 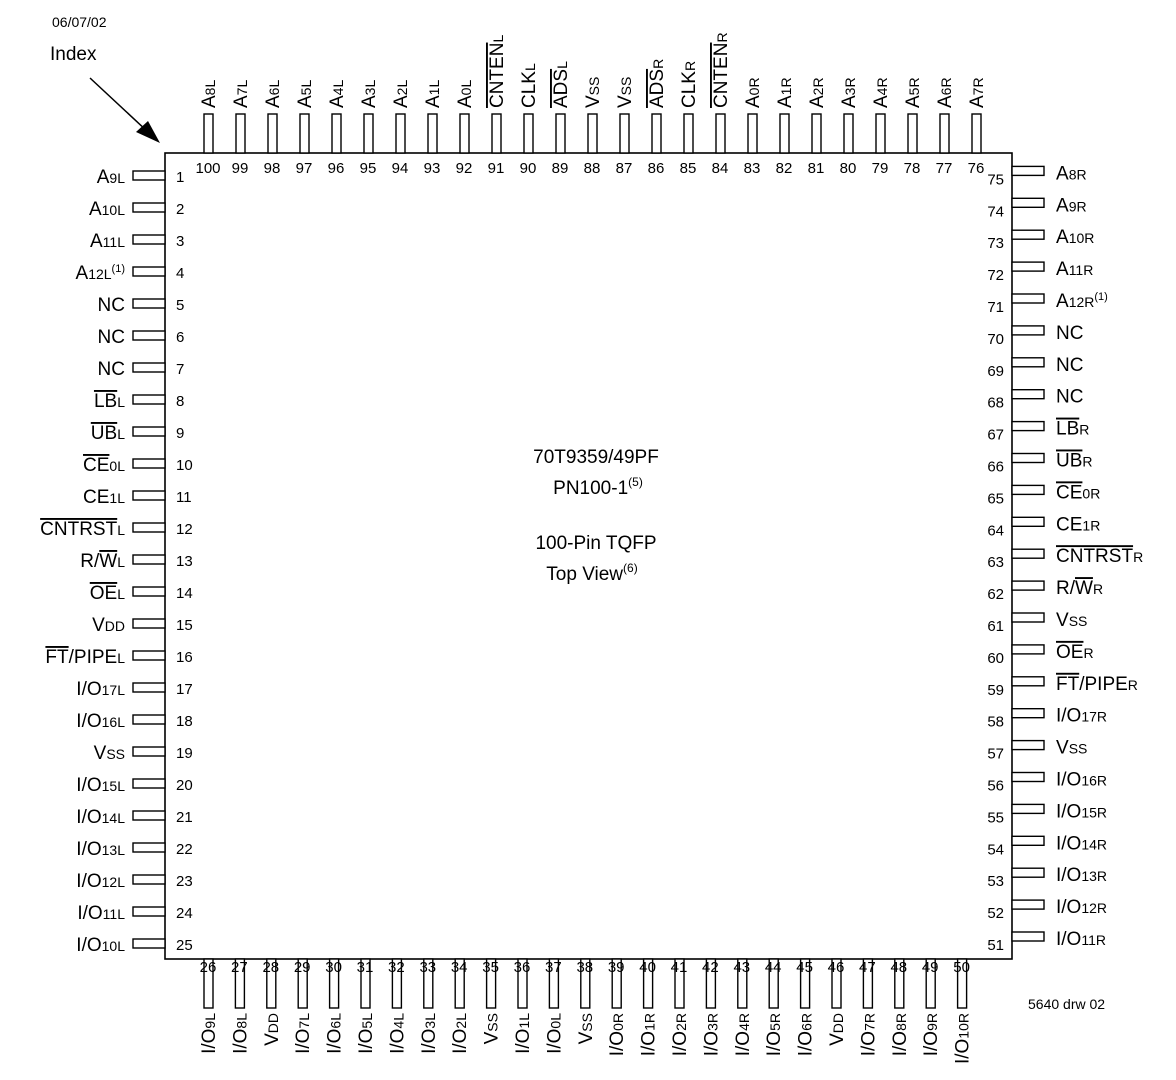 What do you see at coordinates (134, 849) in the screenshot?
I see `pin-22: 22 I/O13L` at bounding box center [134, 849].